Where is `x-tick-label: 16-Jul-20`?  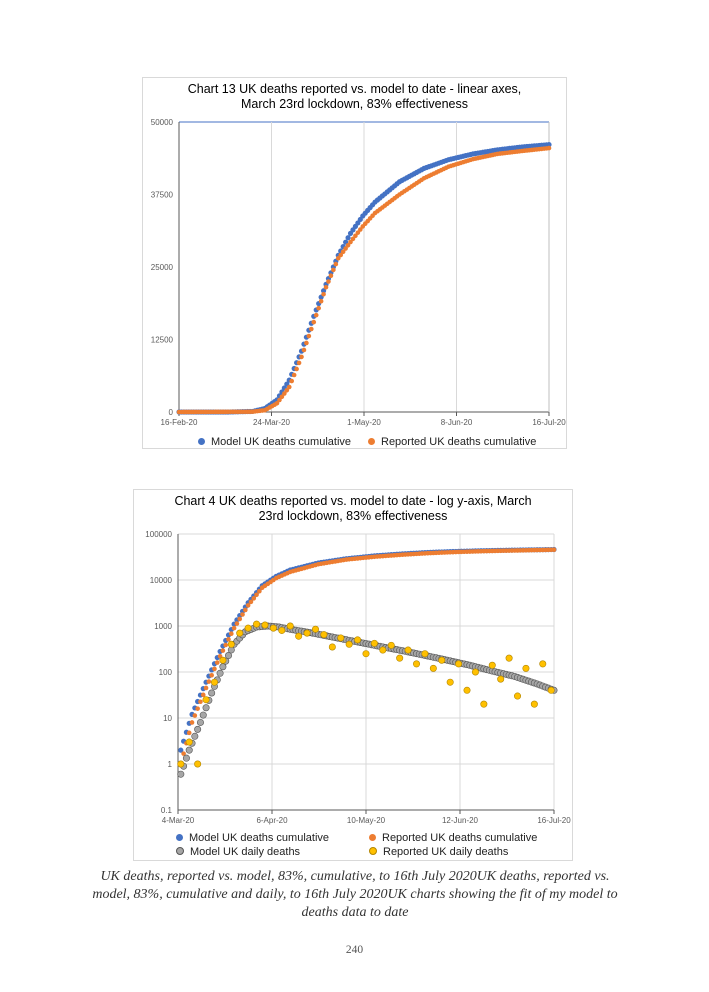
x-tick-label: 16-Jul-20 is located at coordinates (554, 820).